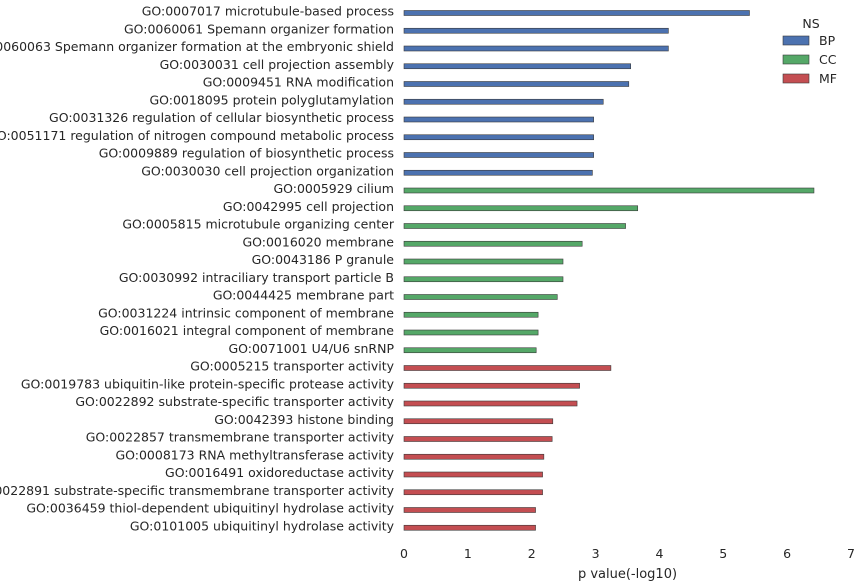 Image resolution: width=861 pixels, height=587 pixels. Describe the element at coordinates (323, 259) in the screenshot. I see `category-label-15: GO:0043186 P granule` at that location.